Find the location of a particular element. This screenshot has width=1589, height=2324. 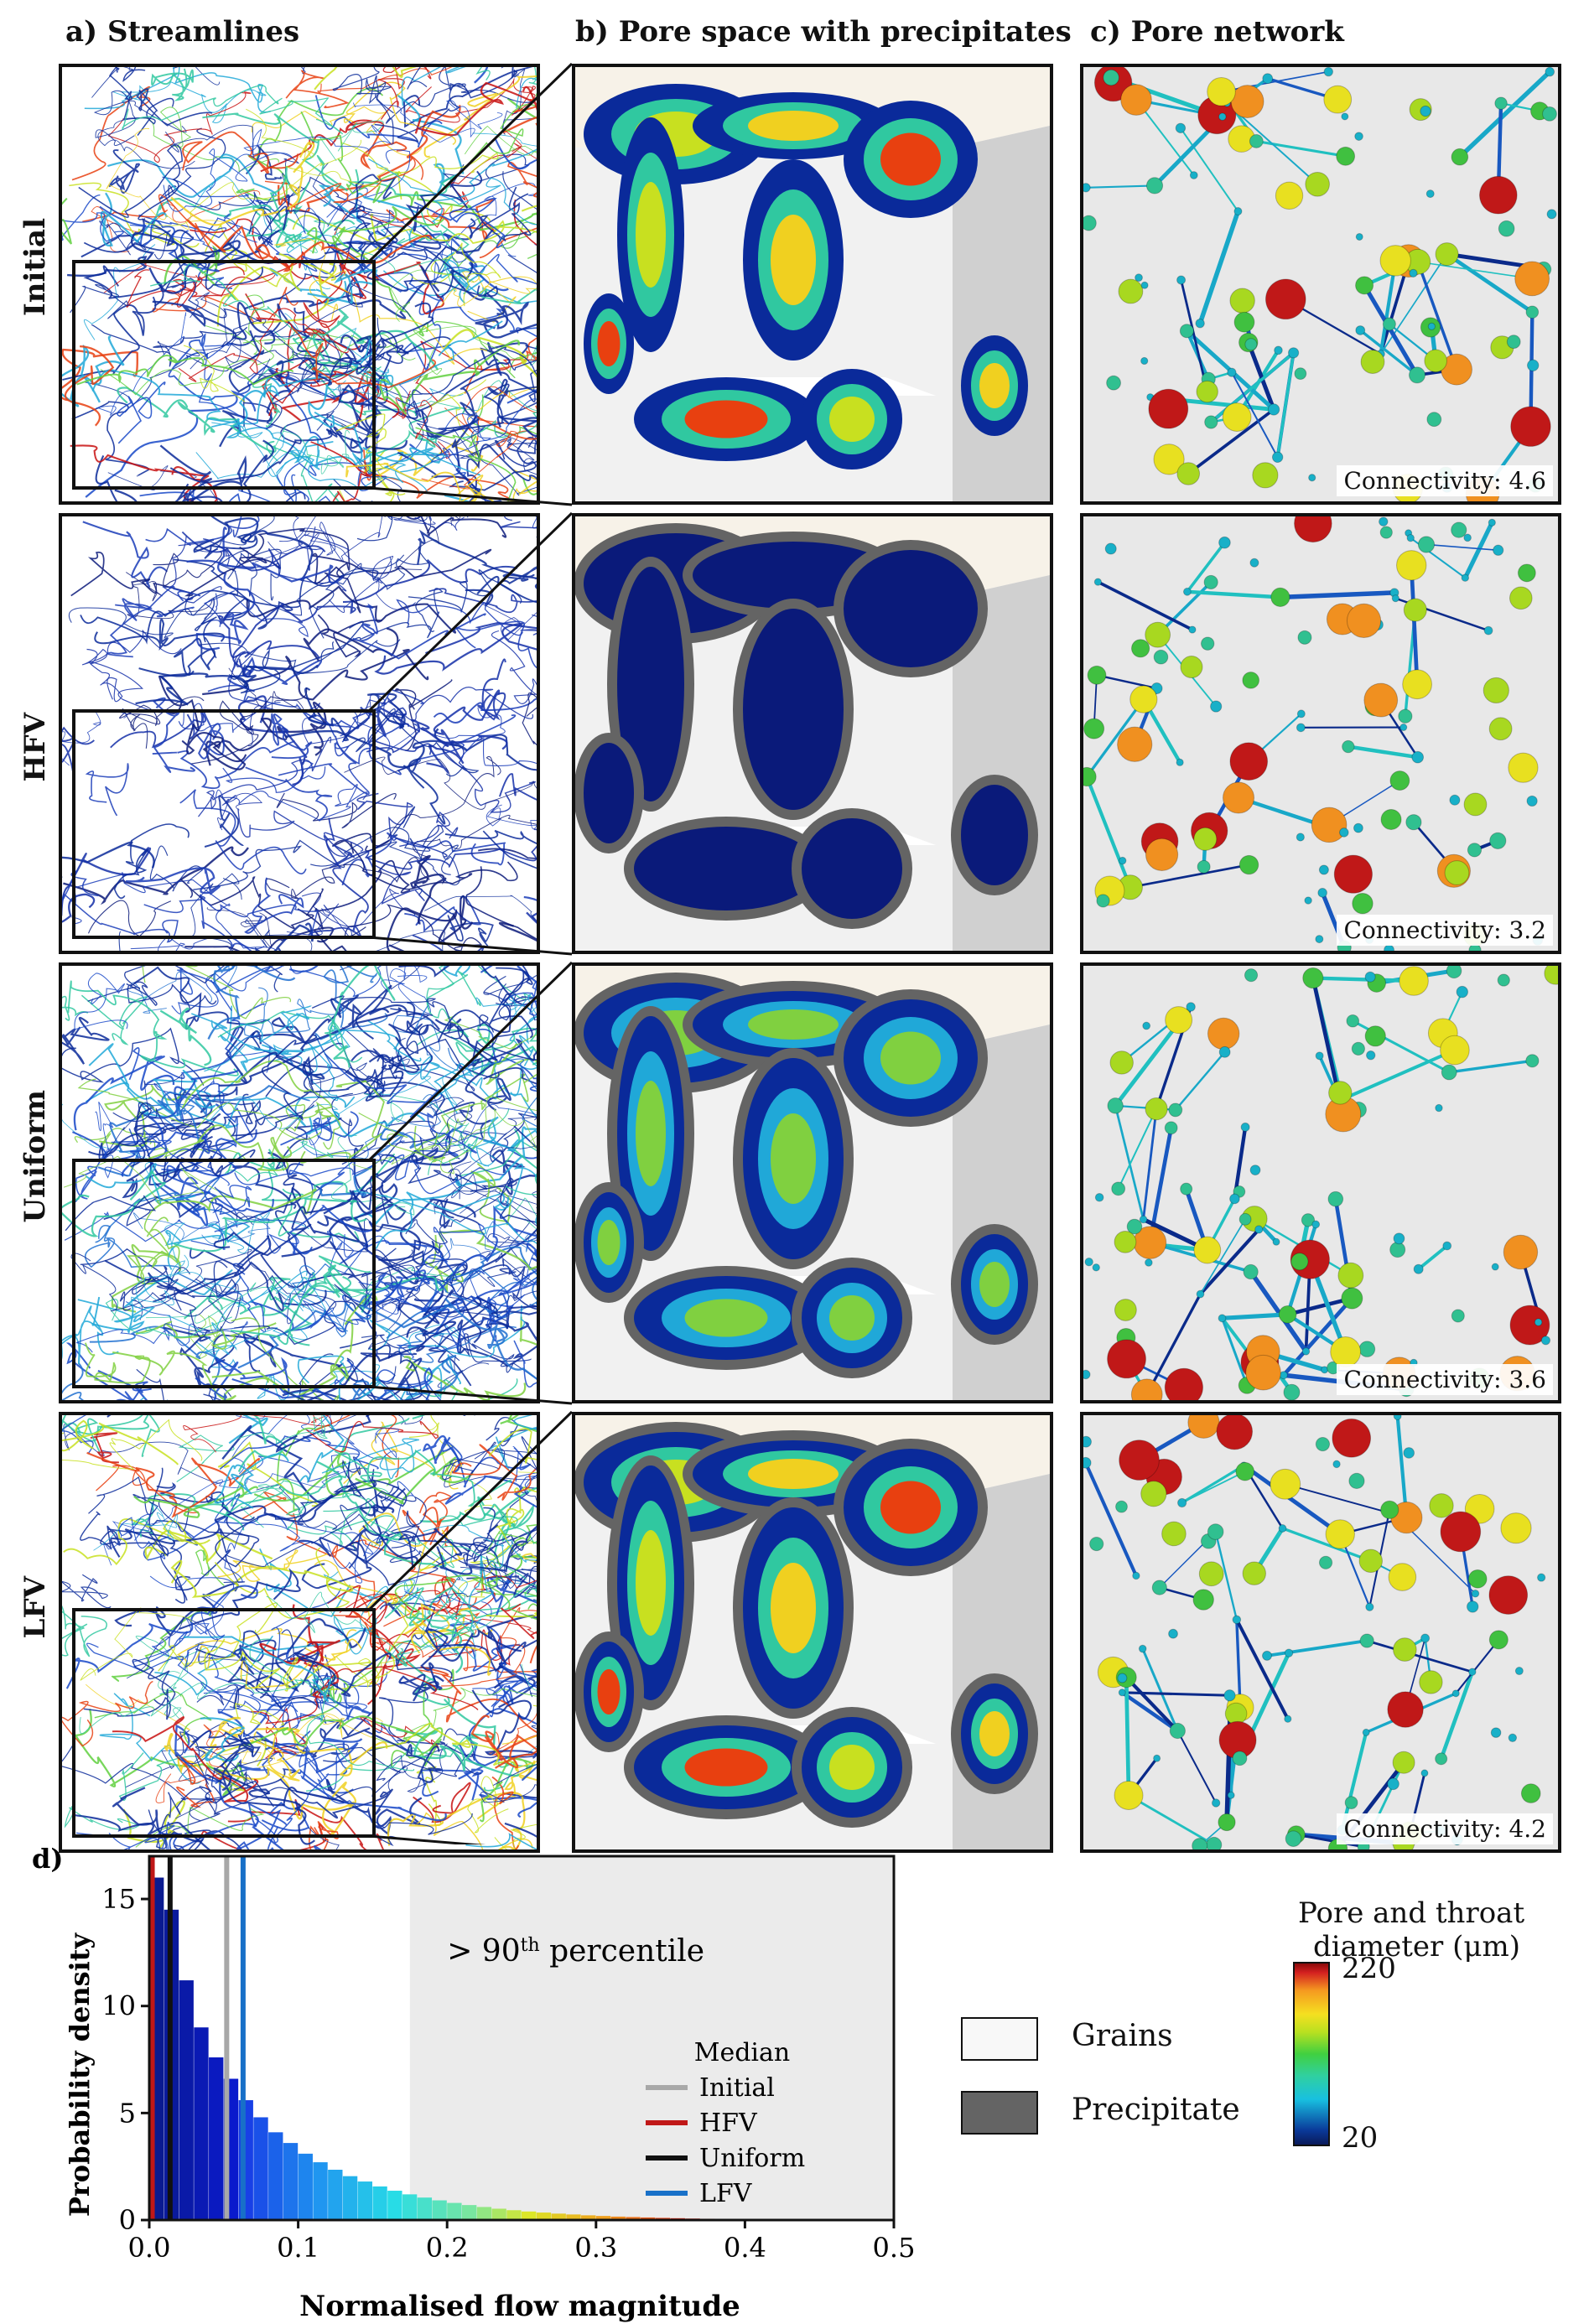

pore-space-panel-hfv is located at coordinates (812, 733).